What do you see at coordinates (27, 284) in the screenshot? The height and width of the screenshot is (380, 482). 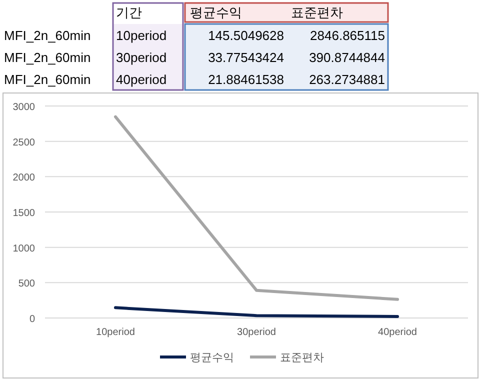 I see `y-tick-label: 500` at bounding box center [27, 284].